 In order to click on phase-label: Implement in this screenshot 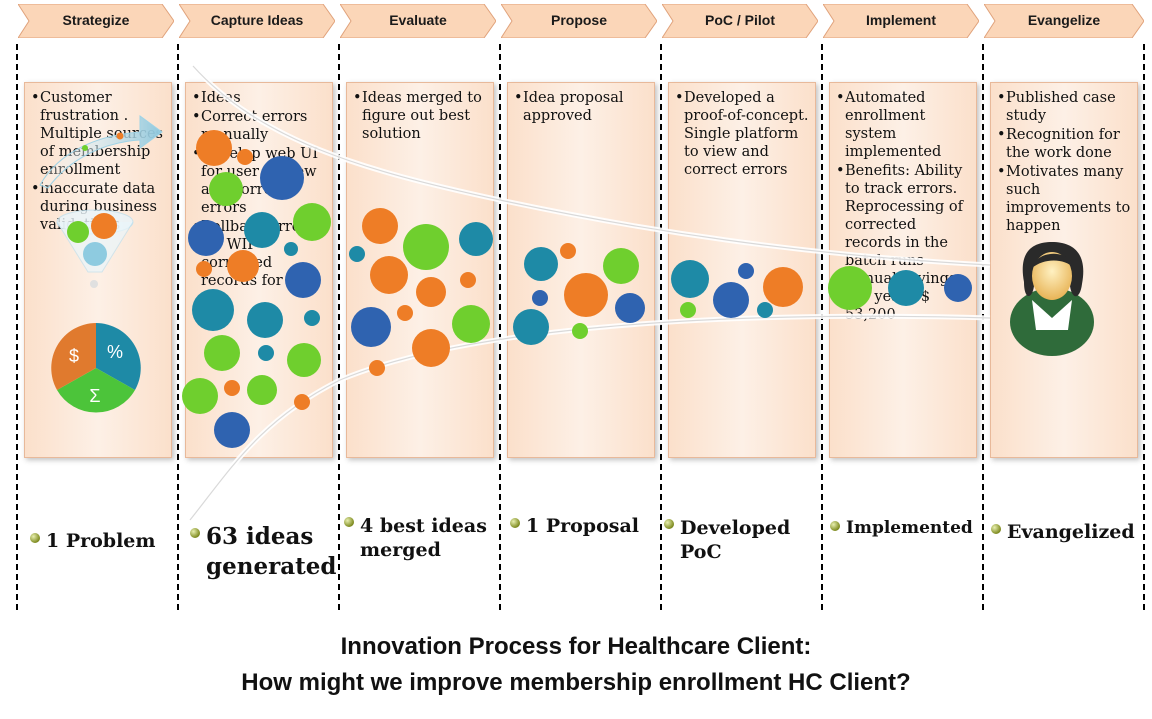, I will do `click(900, 20)`.